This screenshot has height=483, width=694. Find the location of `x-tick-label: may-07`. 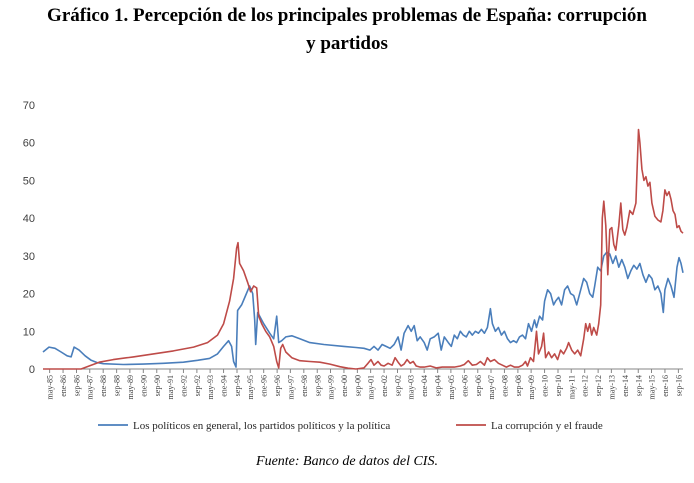

x-tick-label: may-07 is located at coordinates (491, 387).